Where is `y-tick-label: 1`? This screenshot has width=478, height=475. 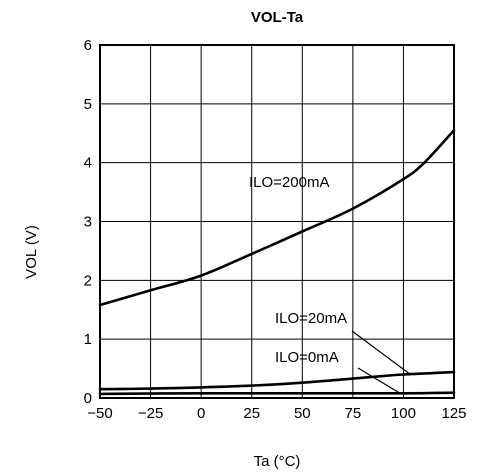
y-tick-label: 1 is located at coordinates (88, 339).